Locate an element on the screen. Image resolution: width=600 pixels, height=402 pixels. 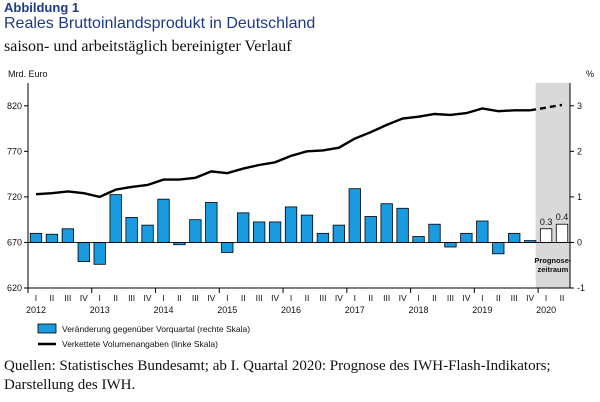
year-label: 2015 is located at coordinates (227, 310).